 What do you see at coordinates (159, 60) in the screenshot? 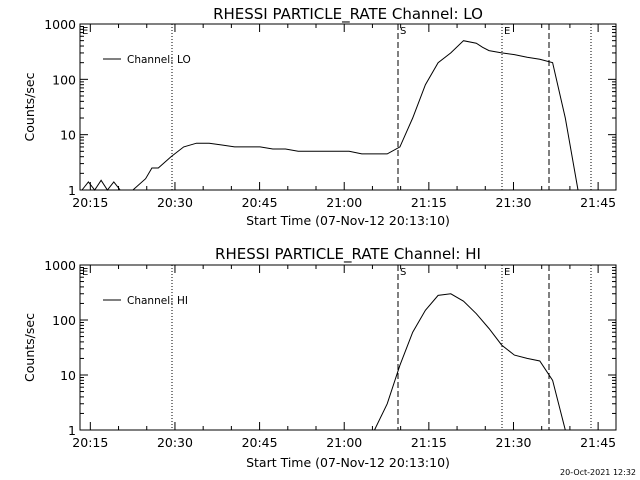
I see `legend-entry: Channel: LO` at bounding box center [159, 60].